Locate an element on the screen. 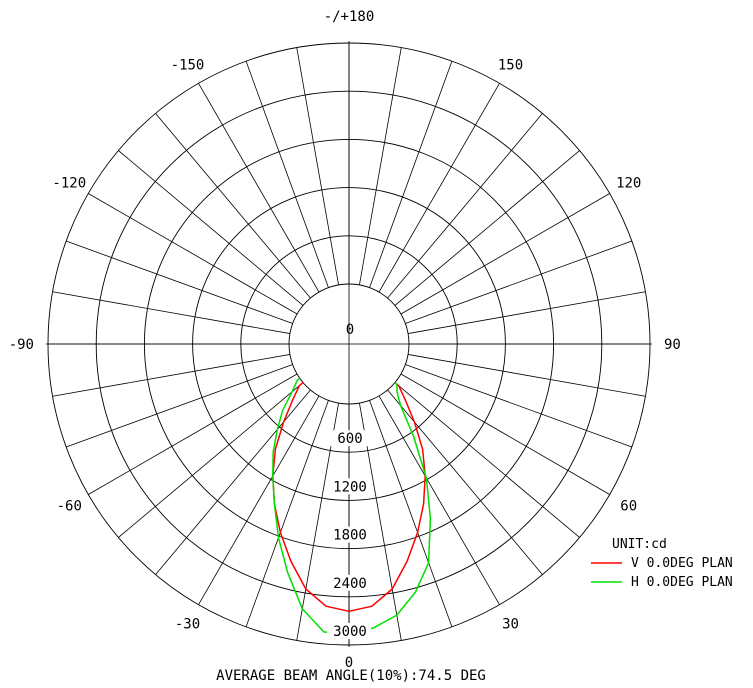 This screenshot has width=753, height=688. radial-tick-label: 1200 is located at coordinates (350, 487).